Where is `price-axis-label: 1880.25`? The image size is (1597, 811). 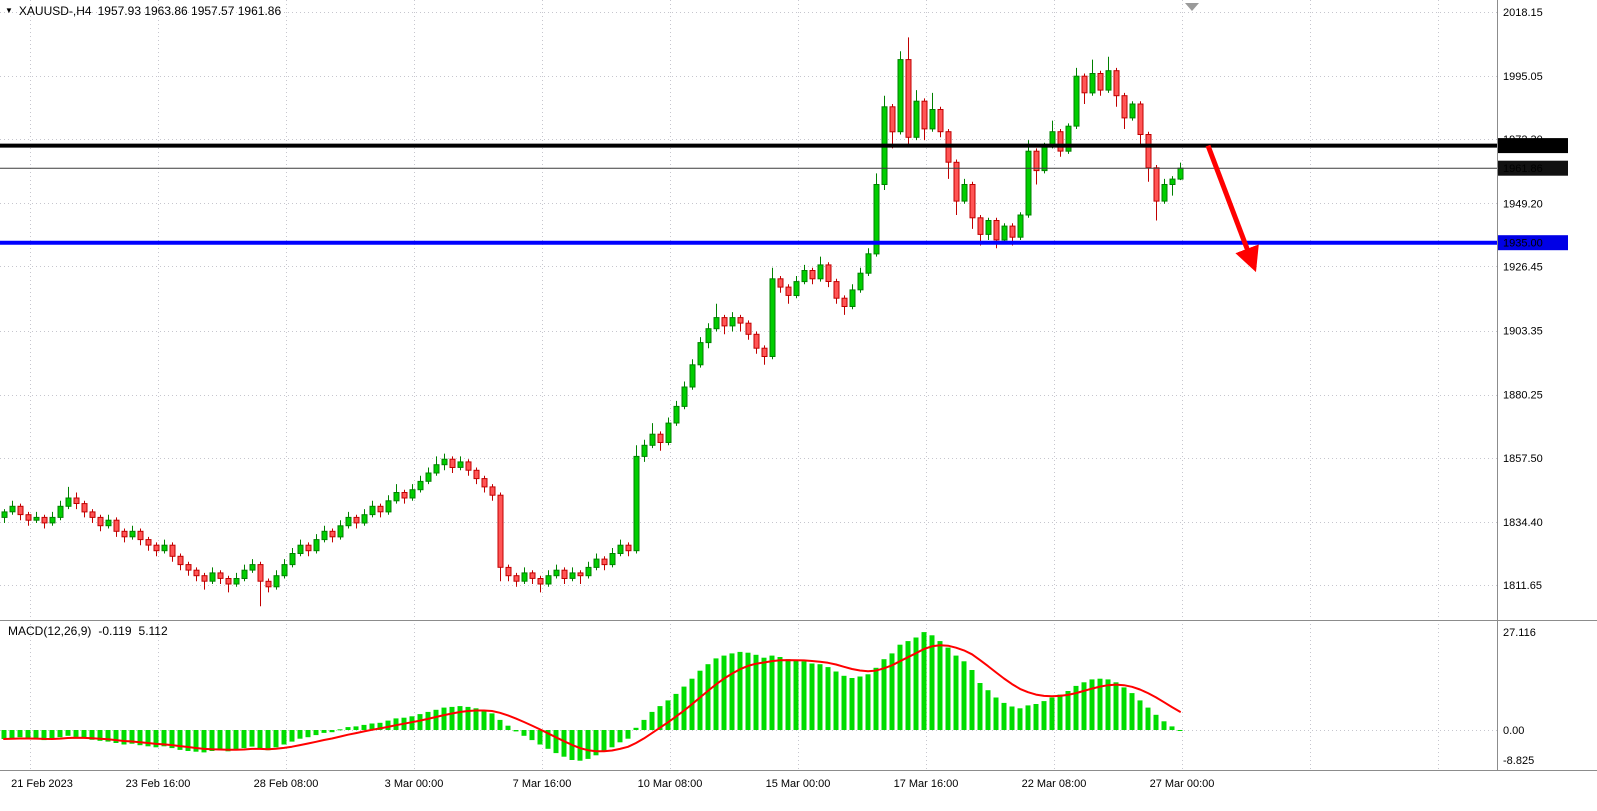 price-axis-label: 1880.25 is located at coordinates (1523, 396).